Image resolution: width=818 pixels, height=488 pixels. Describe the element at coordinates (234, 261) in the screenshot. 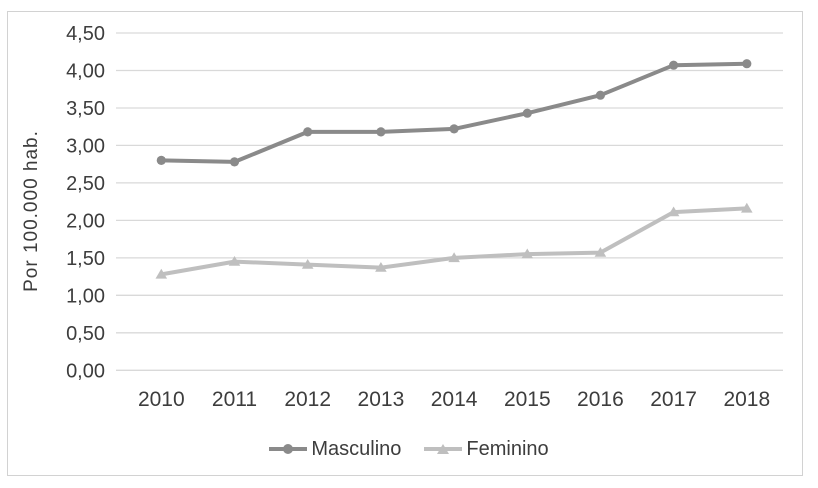

I see `marker-feminino-2011` at that location.